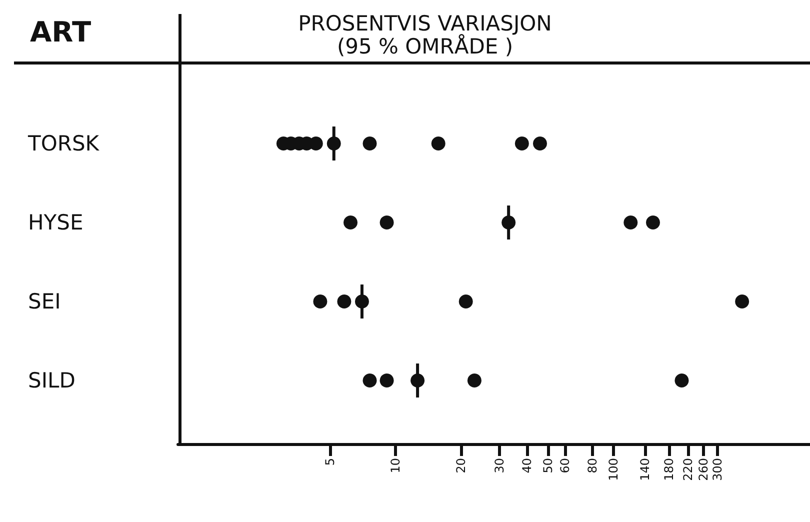  What do you see at coordinates (56, 222) in the screenshot?
I see `y-tick-label: HYSE` at bounding box center [56, 222].